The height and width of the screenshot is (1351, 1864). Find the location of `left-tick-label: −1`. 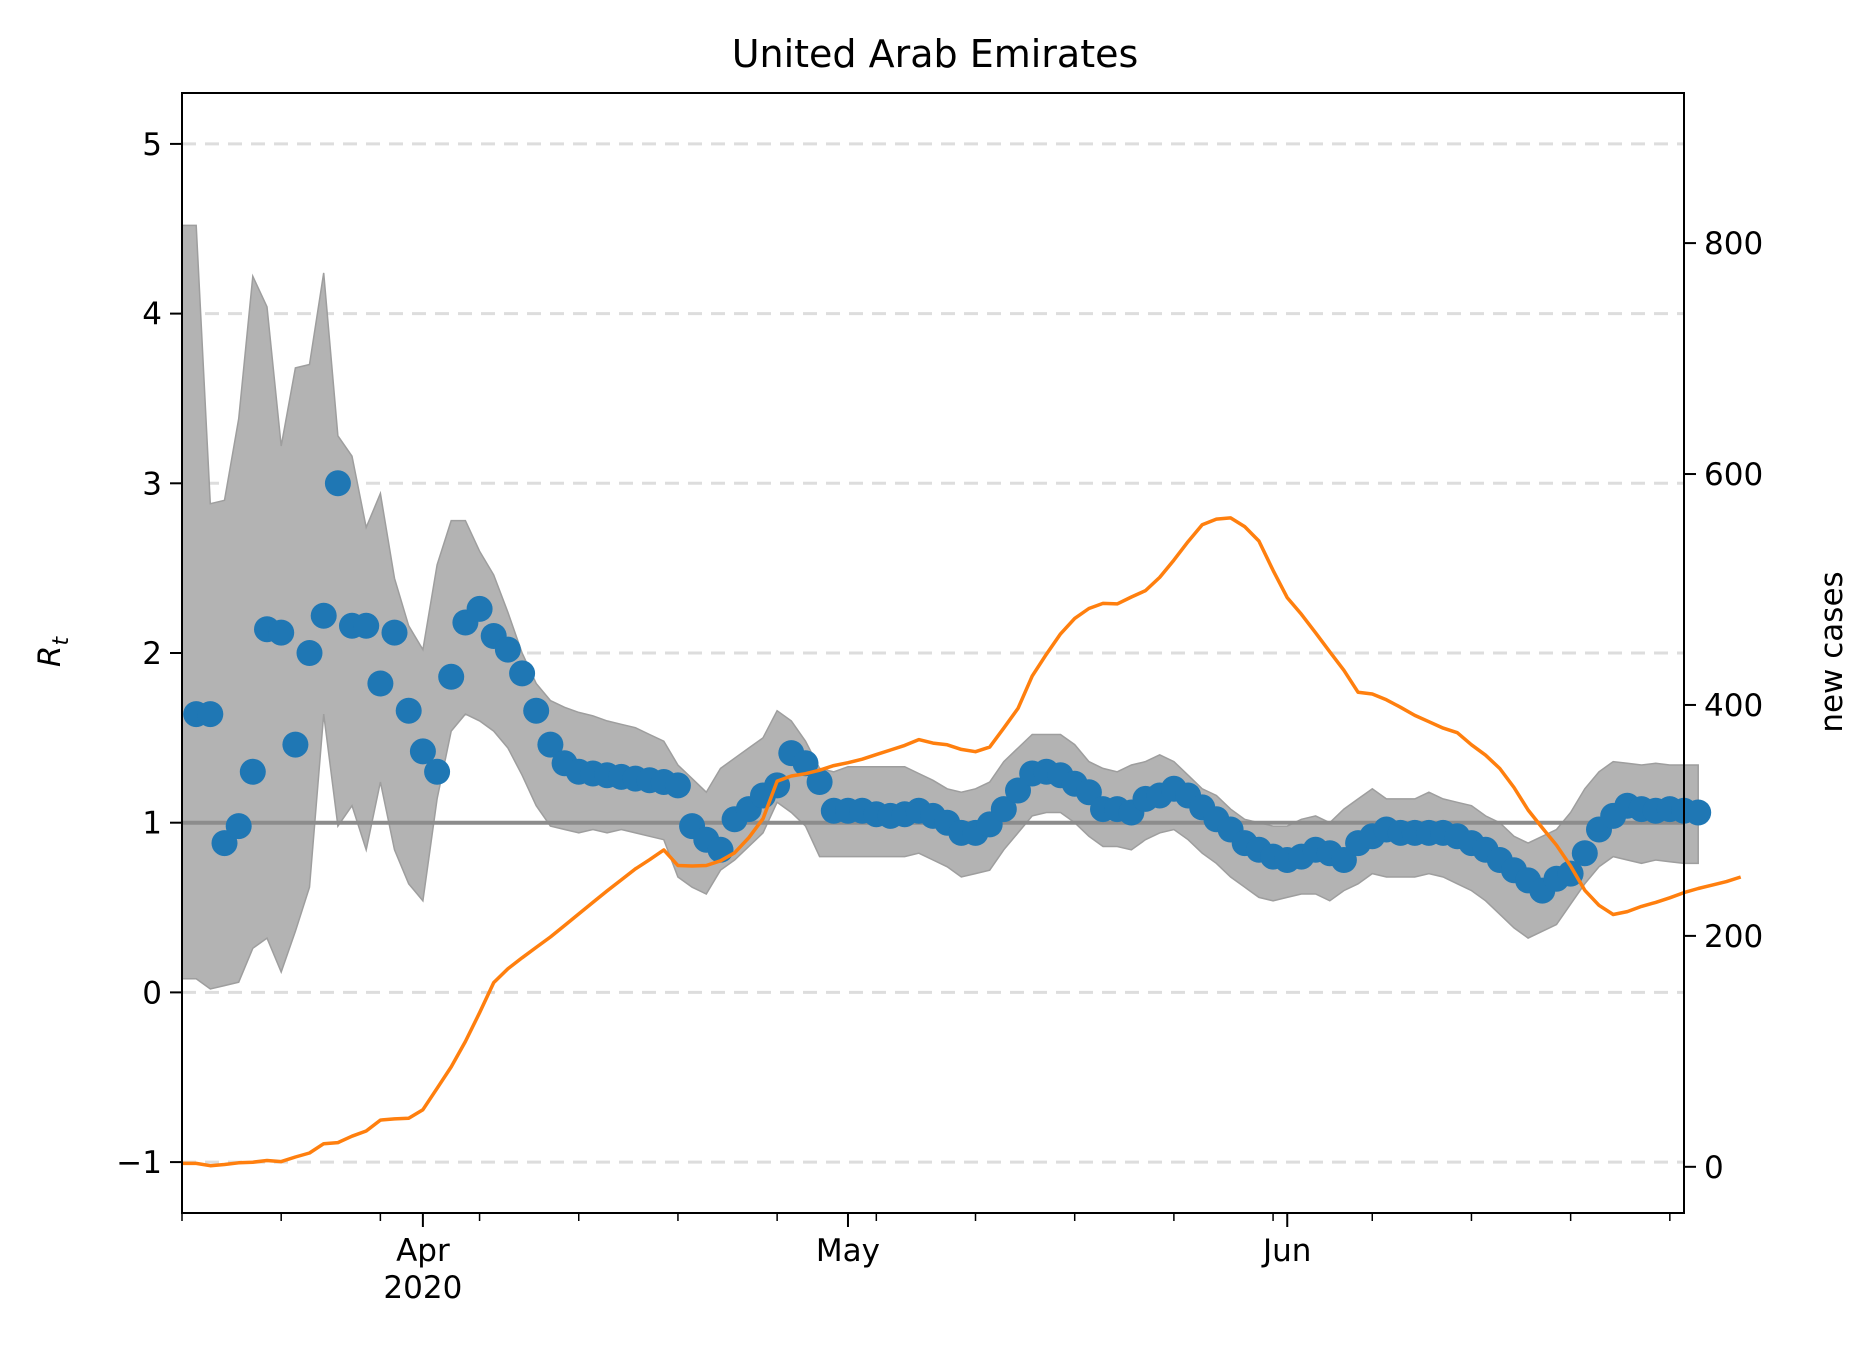

left-tick-label: −1 is located at coordinates (139, 1163).